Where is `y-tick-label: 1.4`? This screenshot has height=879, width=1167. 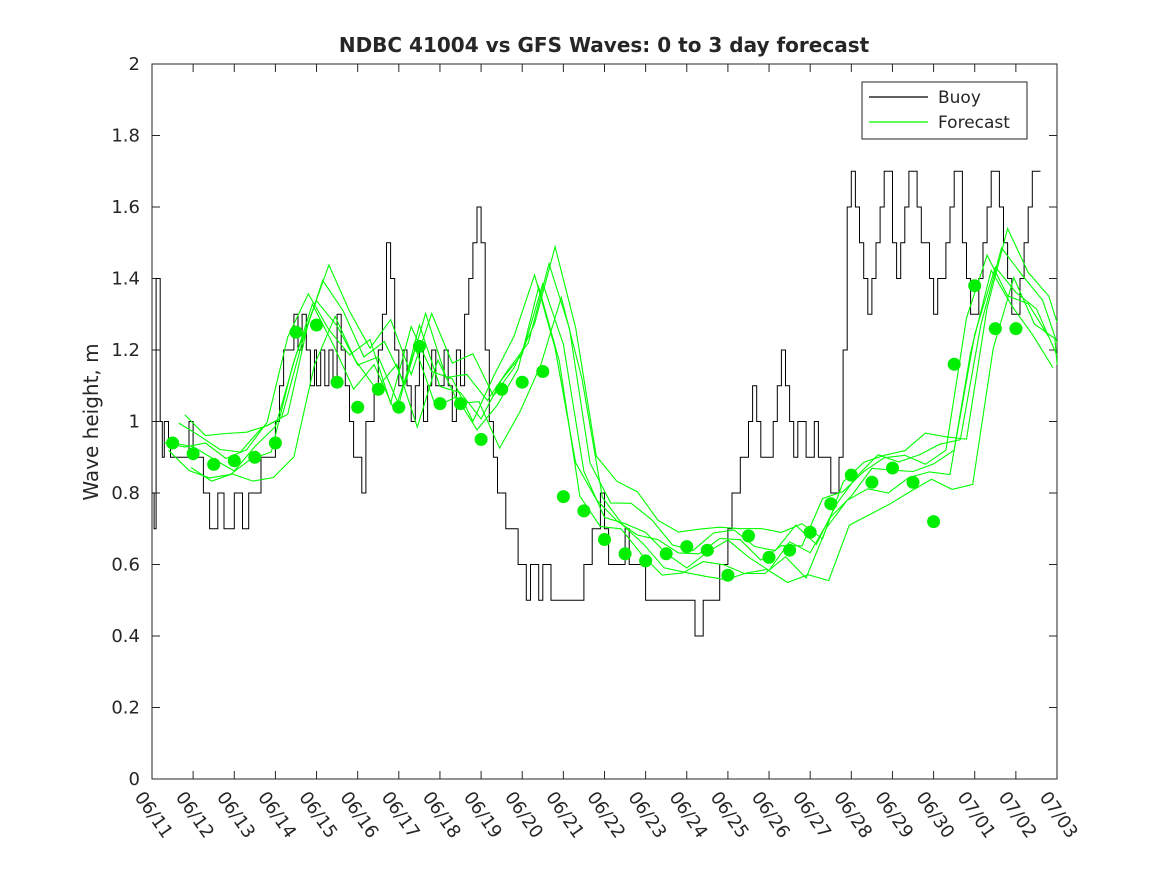 y-tick-label: 1.4 is located at coordinates (125, 279).